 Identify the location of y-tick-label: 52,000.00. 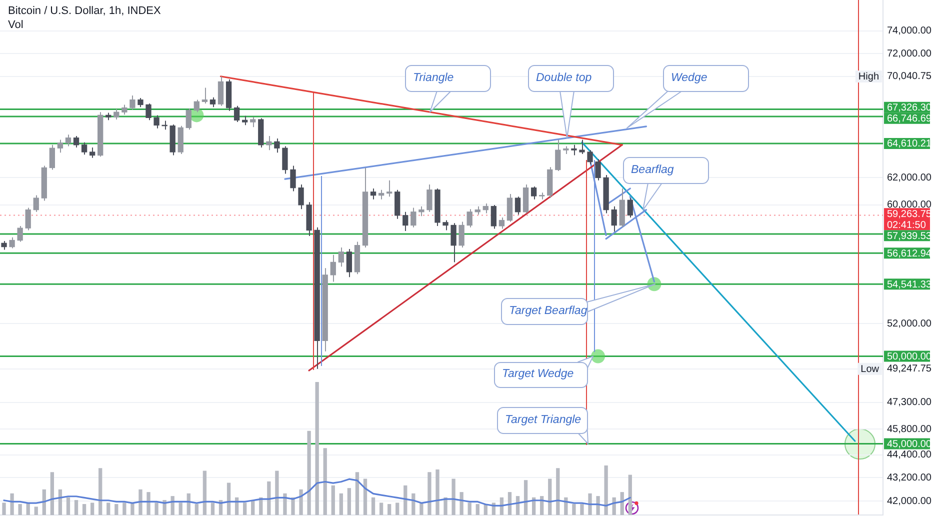
(909, 324).